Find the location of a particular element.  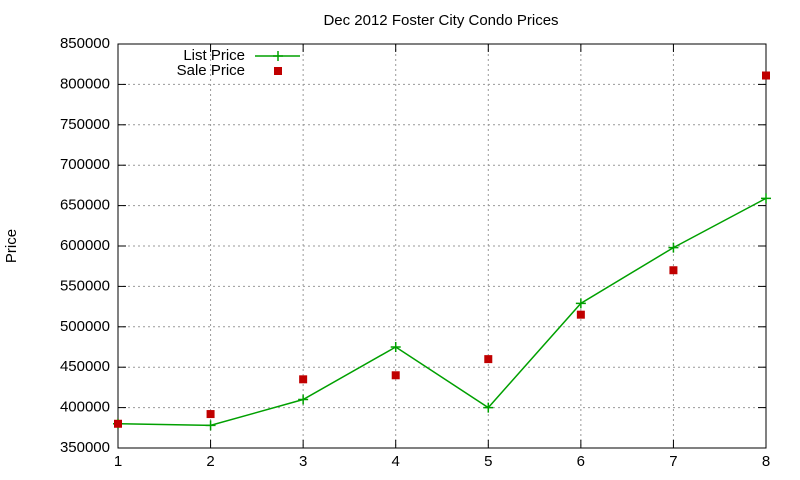

y-tick-label: 700000 is located at coordinates (85, 164).